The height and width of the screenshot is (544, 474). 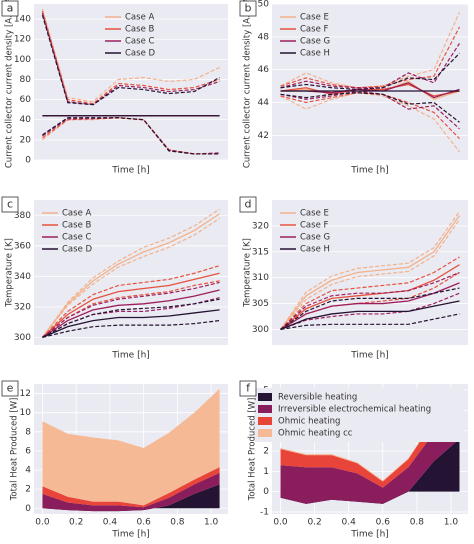 I want to click on y-tick-label: 0, so click(x=28, y=161).